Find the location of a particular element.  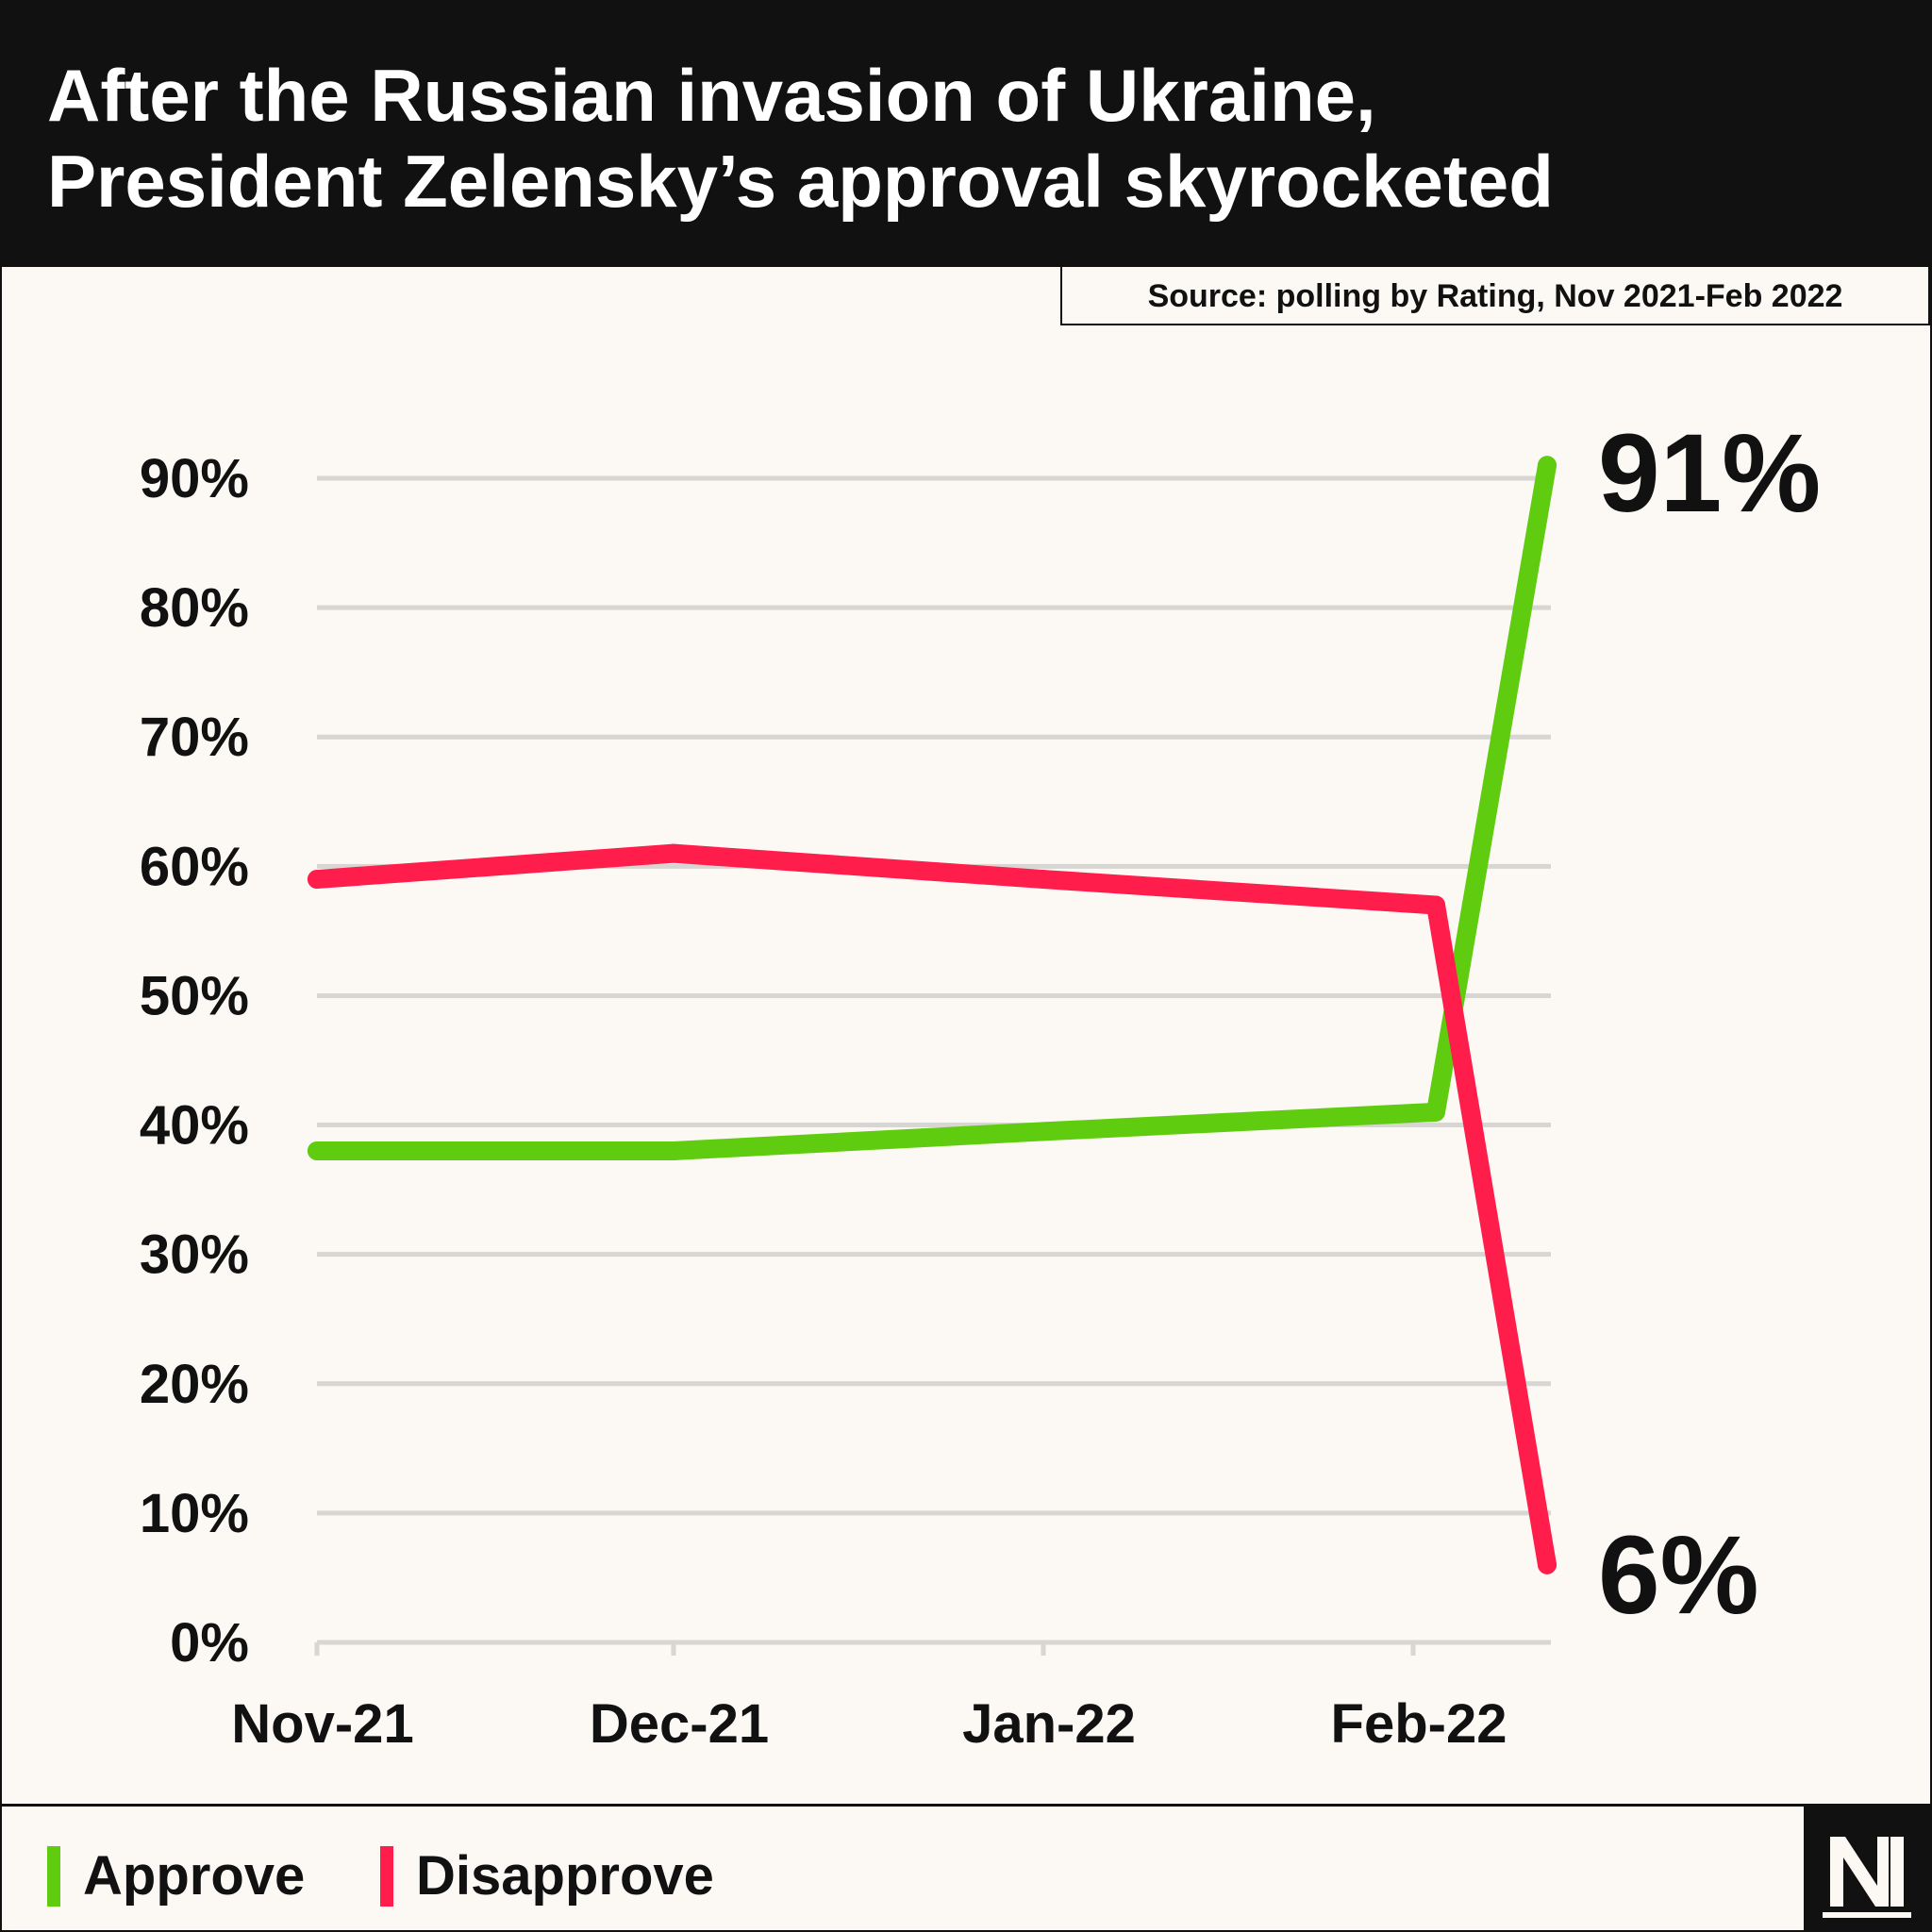

x-tick-label: Nov-21 is located at coordinates (322, 1724).